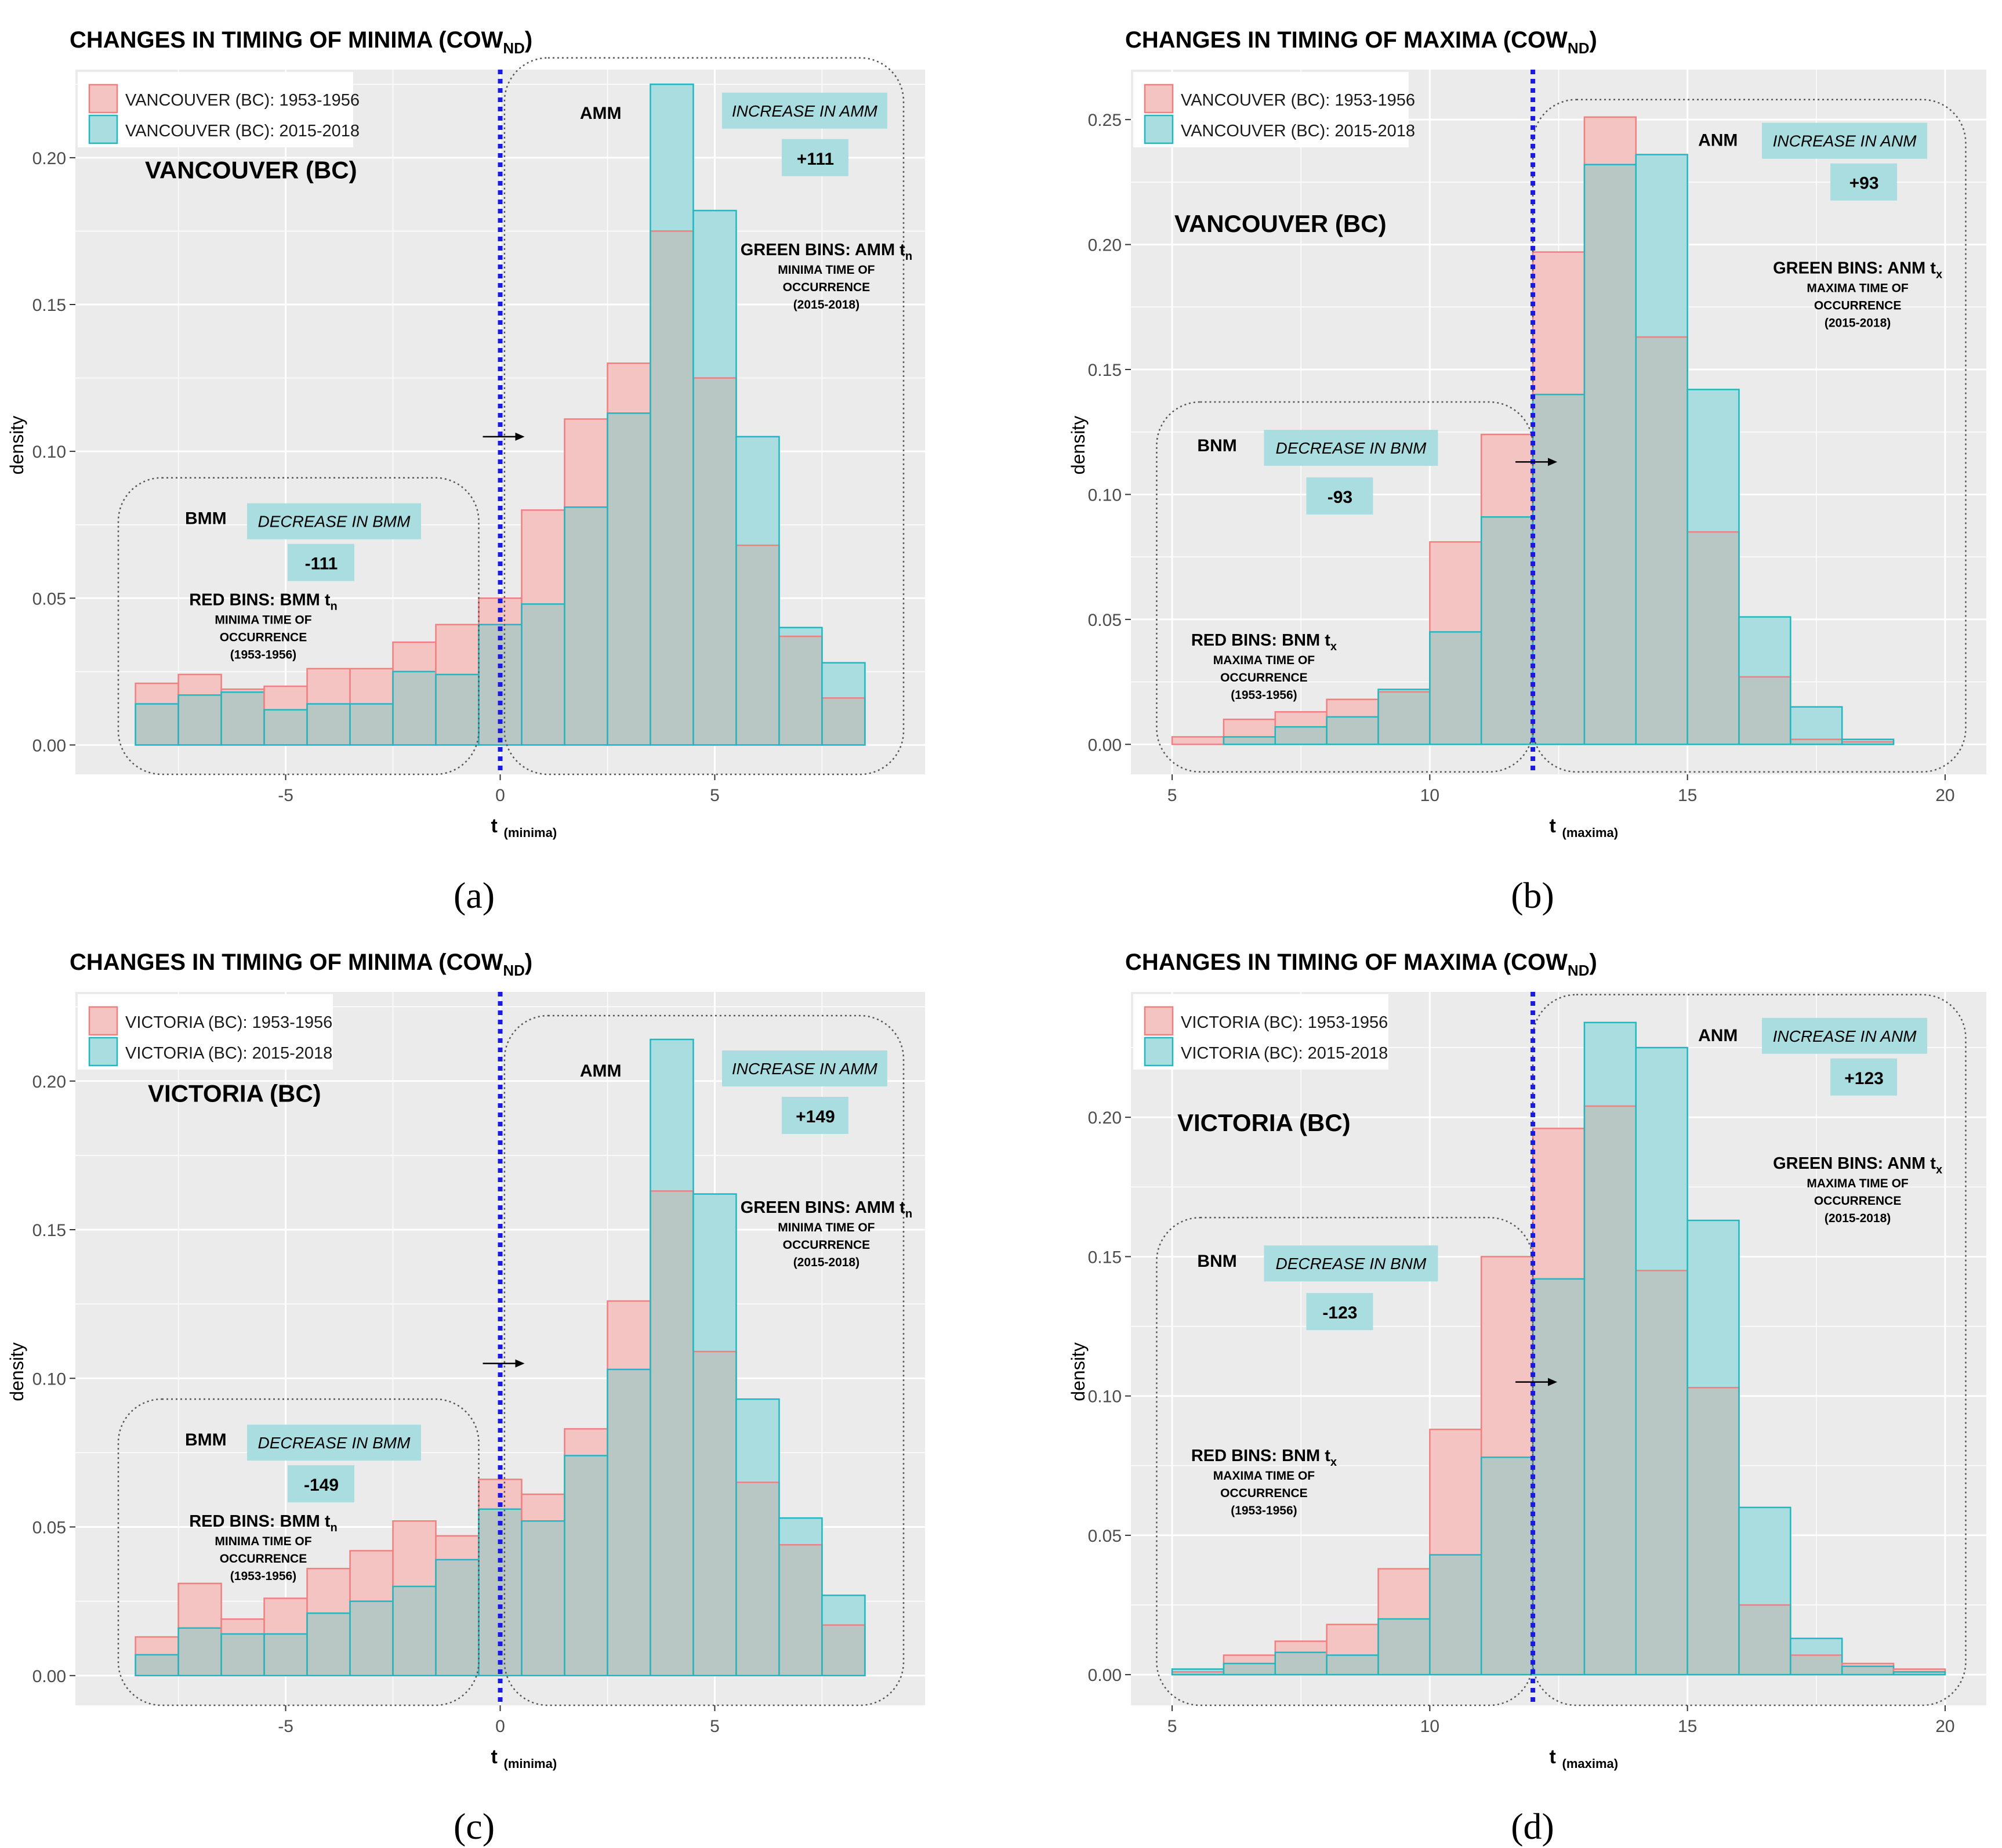 The image size is (2002, 1848). Describe the element at coordinates (1105, 1675) in the screenshot. I see `y-tick-label: 0.00` at that location.